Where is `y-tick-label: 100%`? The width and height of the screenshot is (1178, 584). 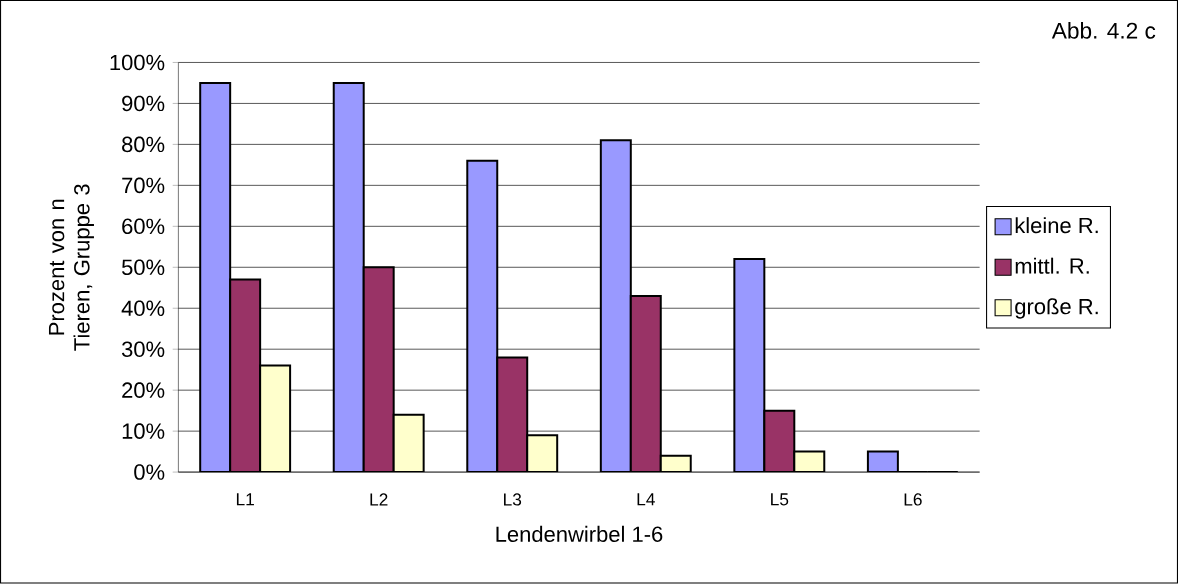 y-tick-label: 100% is located at coordinates (137, 62).